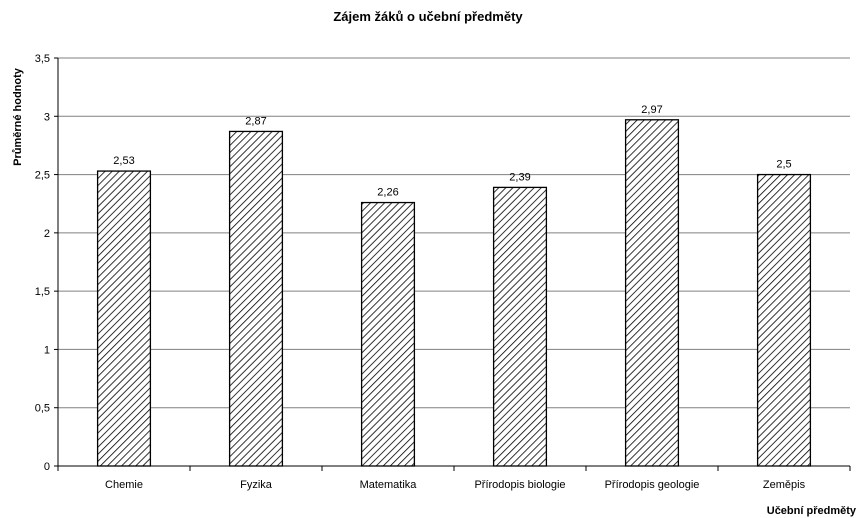 Image resolution: width=856 pixels, height=518 pixels. Describe the element at coordinates (387, 193) in the screenshot. I see `data-label: 2,26` at that location.